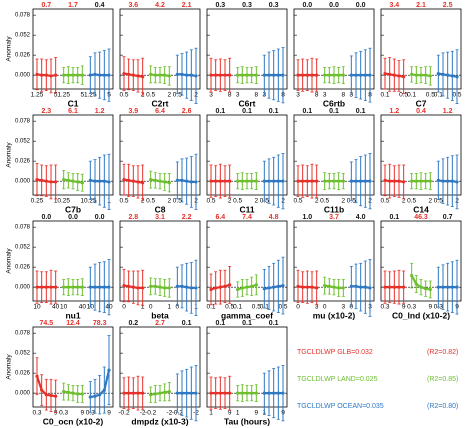 The width and height of the screenshot is (474, 428). What do you see at coordinates (56, 95) in the screenshot?
I see `x-tick-label: 5` at bounding box center [56, 95].